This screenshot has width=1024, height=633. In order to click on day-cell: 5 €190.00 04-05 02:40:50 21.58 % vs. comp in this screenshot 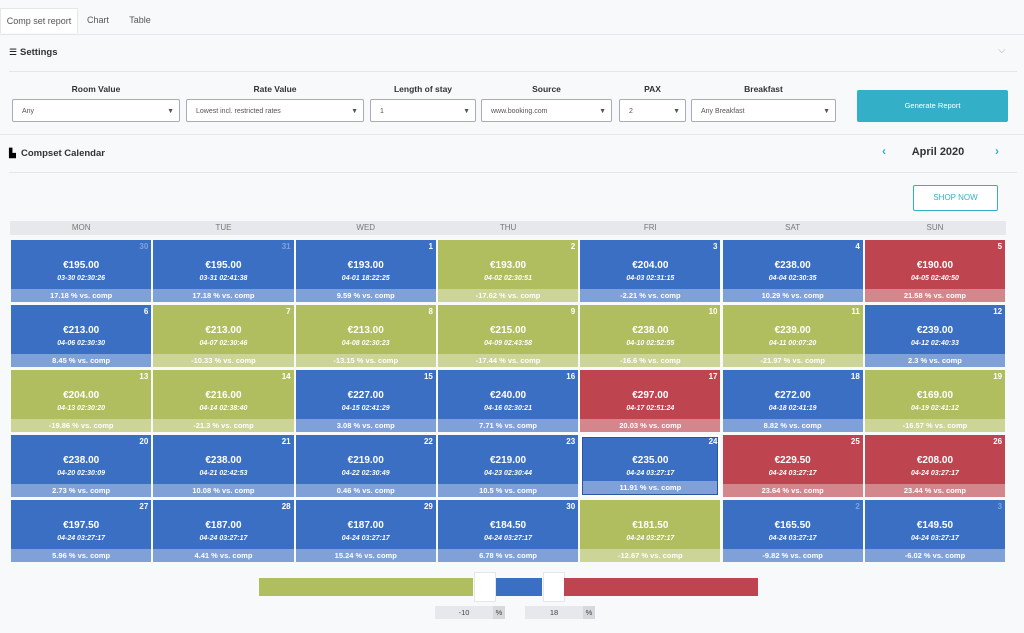, I will do `click(935, 271)`.